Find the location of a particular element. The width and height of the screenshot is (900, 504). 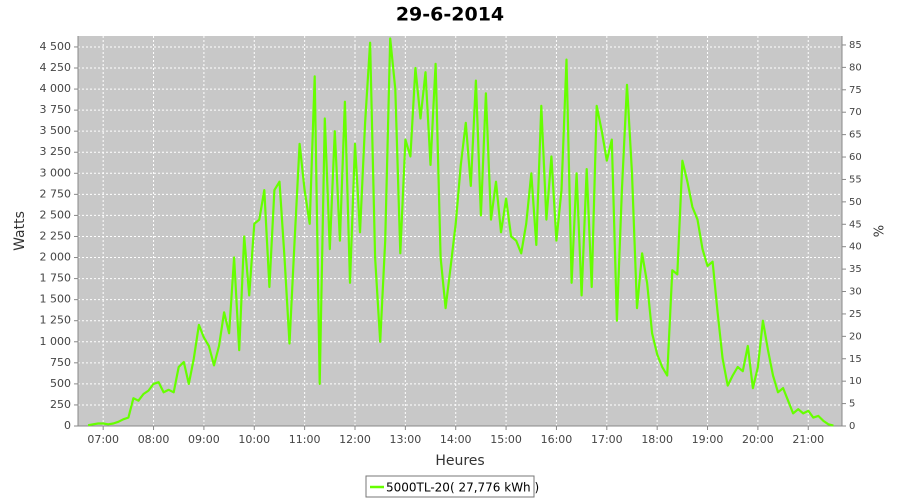

y2-tick-label: 70 is located at coordinates (855, 112).